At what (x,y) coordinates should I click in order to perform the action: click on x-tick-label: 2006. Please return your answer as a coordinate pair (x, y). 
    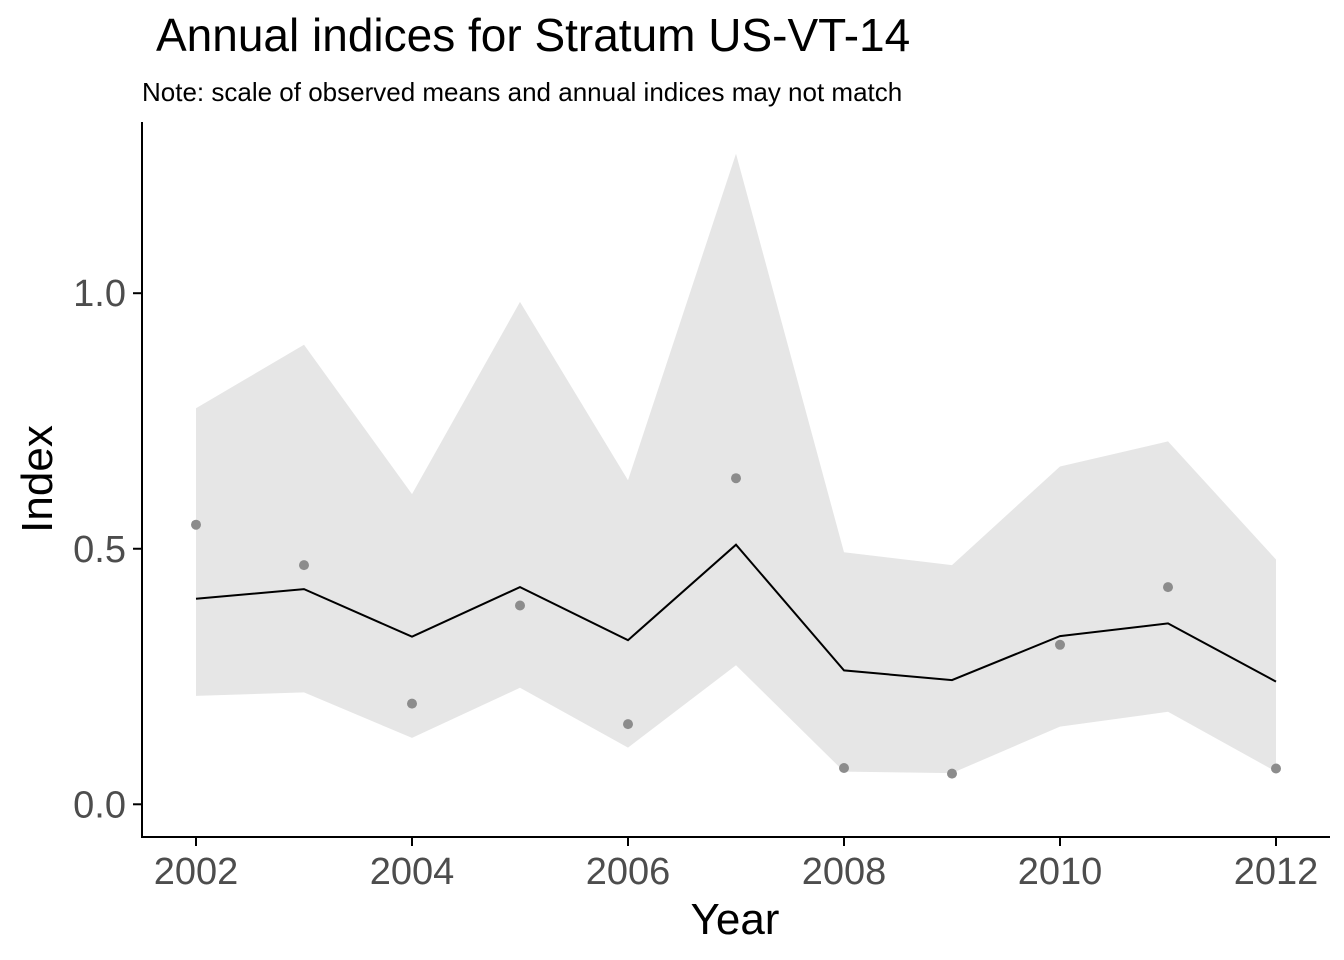
    Looking at the image, I should click on (628, 872).